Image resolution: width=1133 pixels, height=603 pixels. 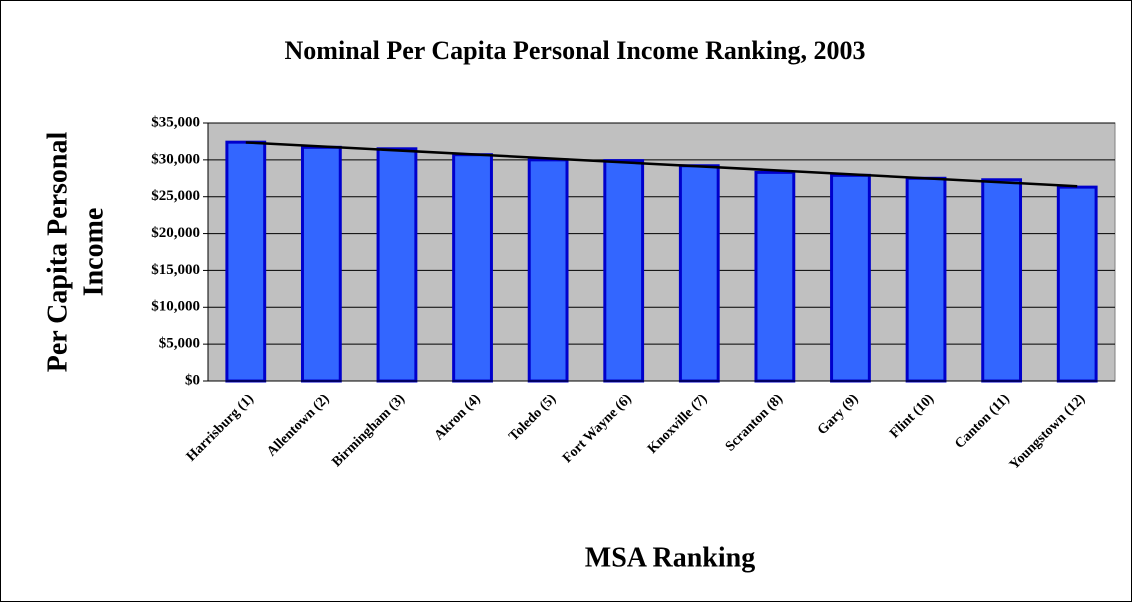 What do you see at coordinates (57, 252) in the screenshot?
I see `y-axis-title: Per Capita Personal` at bounding box center [57, 252].